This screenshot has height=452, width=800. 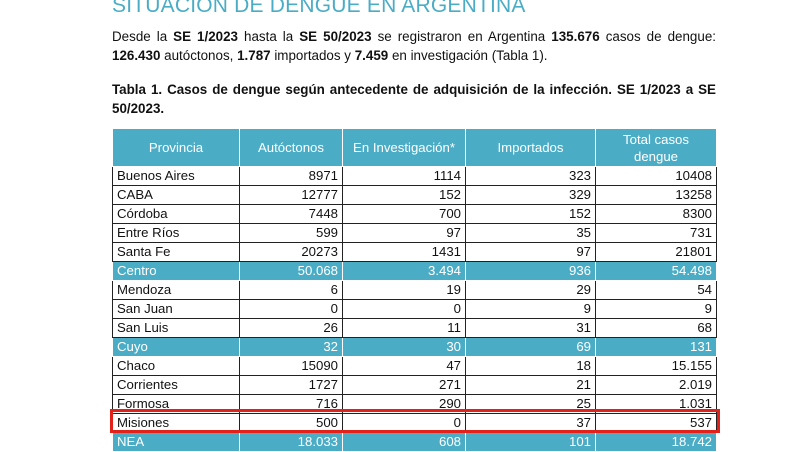 What do you see at coordinates (530, 176) in the screenshot?
I see `value-cell: 323` at bounding box center [530, 176].